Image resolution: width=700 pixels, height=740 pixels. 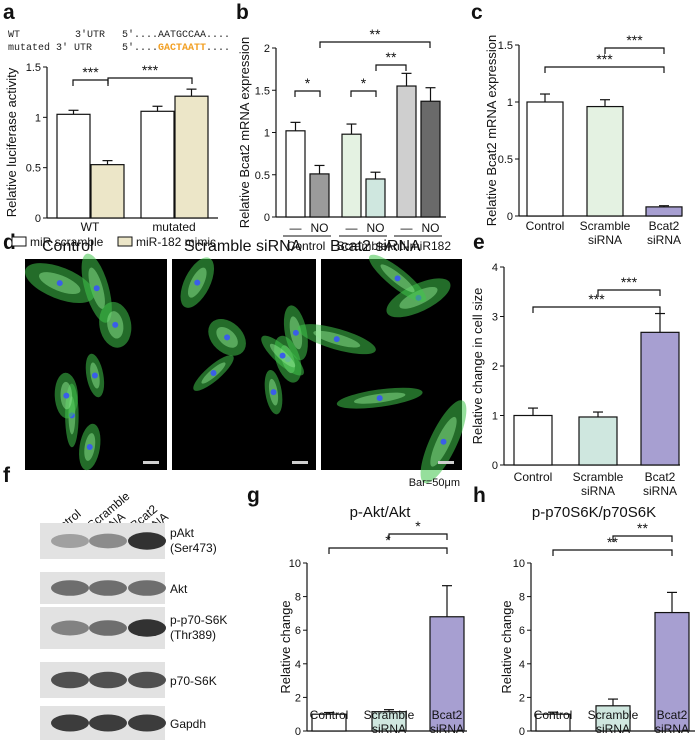 I want to click on y-tick-label: 10, so click(x=295, y=564).